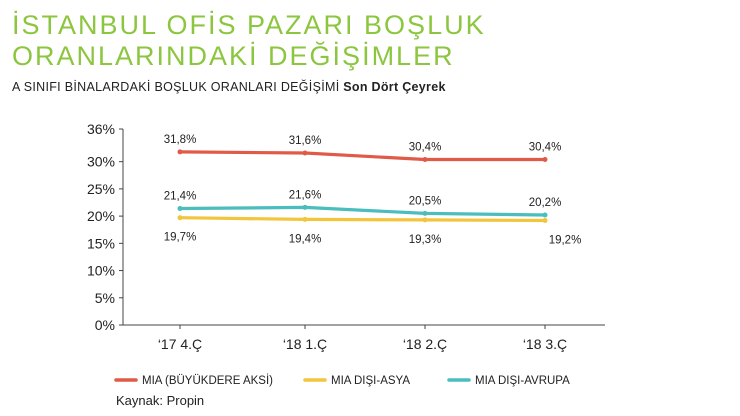 This screenshot has width=740, height=416. I want to click on y-tick-label: 25%, so click(101, 189).